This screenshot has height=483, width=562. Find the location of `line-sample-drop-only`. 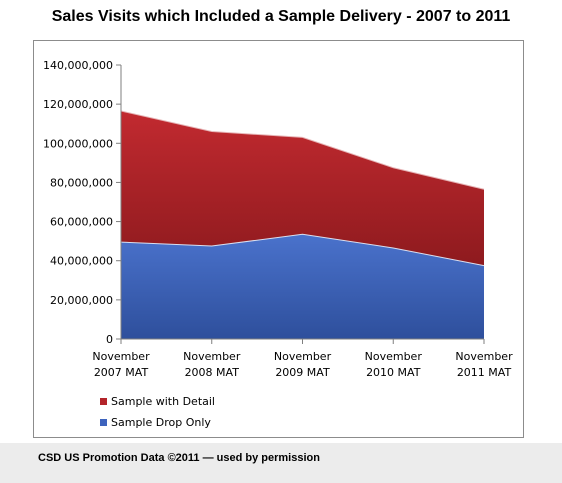

line-sample-drop-only is located at coordinates (302, 250).